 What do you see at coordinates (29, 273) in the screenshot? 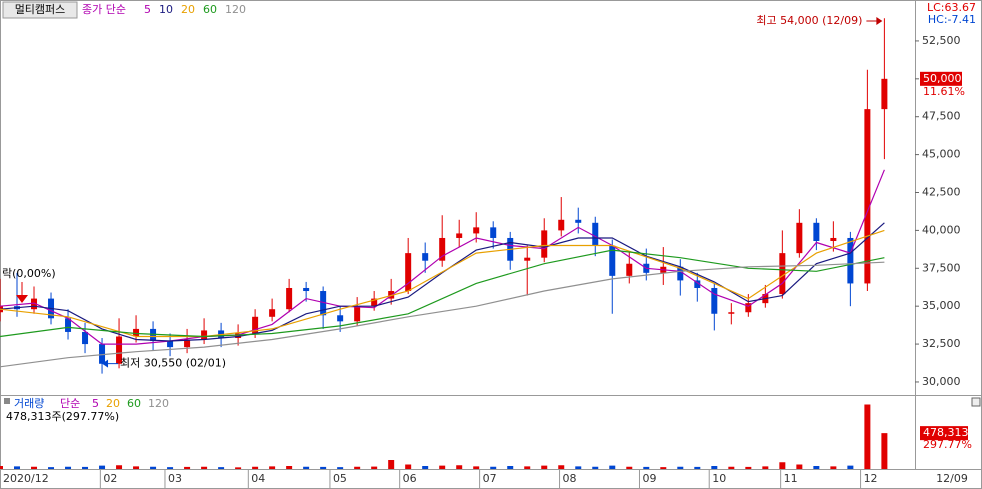
I see `left-label: 락(0,00%)` at bounding box center [29, 273].